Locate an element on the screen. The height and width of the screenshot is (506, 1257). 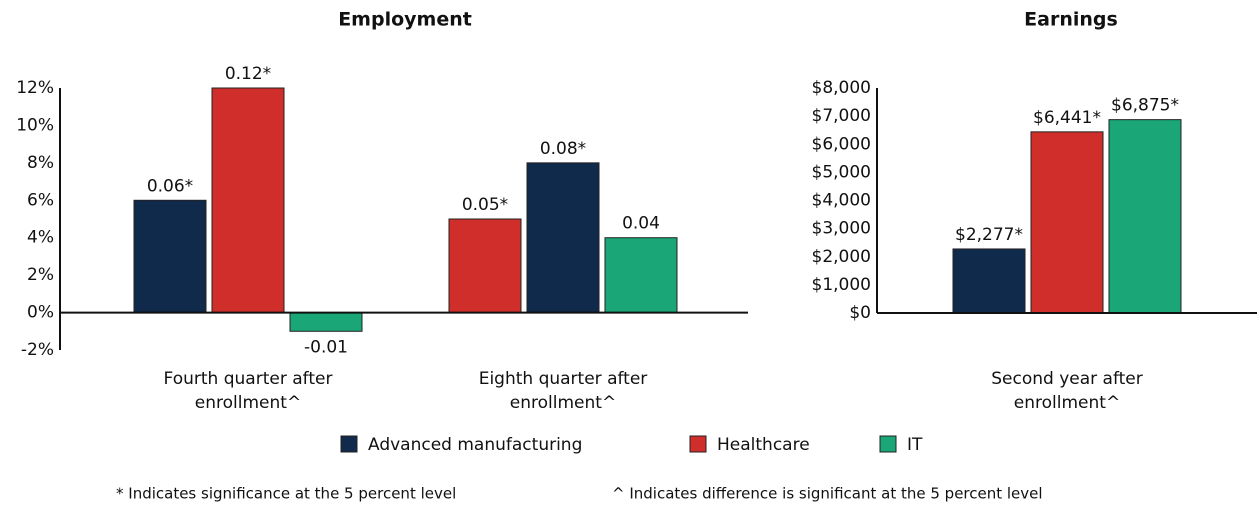
y-tick-label: -2% is located at coordinates (37, 350).